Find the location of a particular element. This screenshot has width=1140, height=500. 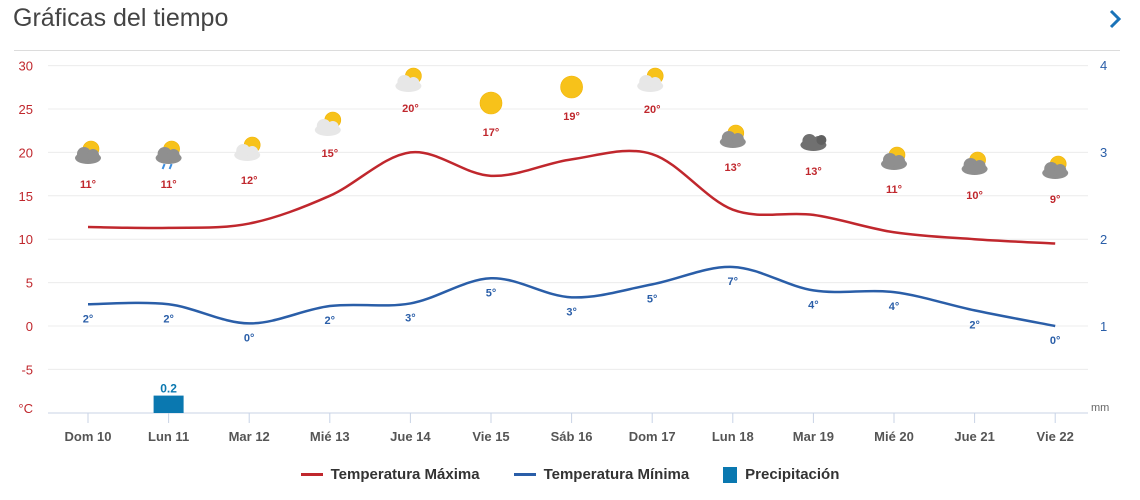

sun-cloud-rain-icon is located at coordinates (168, 155).